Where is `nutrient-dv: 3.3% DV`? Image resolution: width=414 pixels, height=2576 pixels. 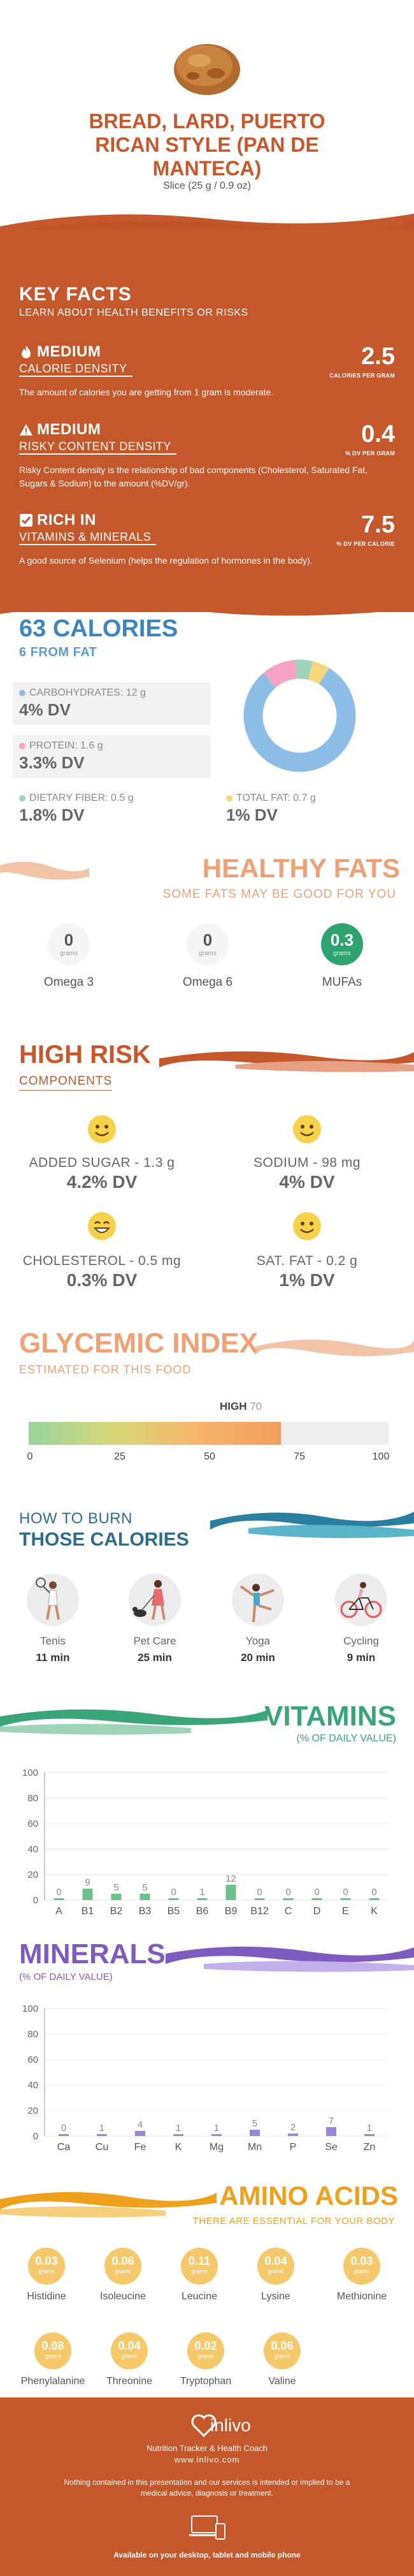
nutrient-dv: 3.3% DV is located at coordinates (52, 762).